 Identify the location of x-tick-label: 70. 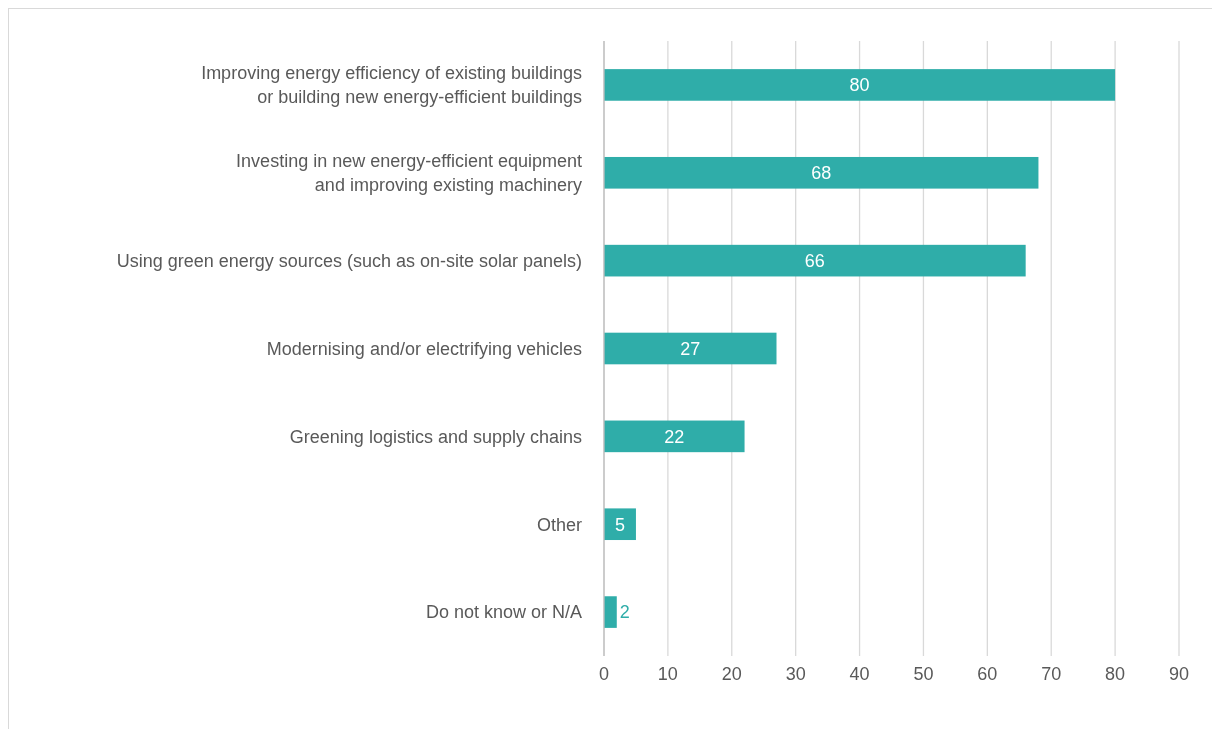
(1051, 674).